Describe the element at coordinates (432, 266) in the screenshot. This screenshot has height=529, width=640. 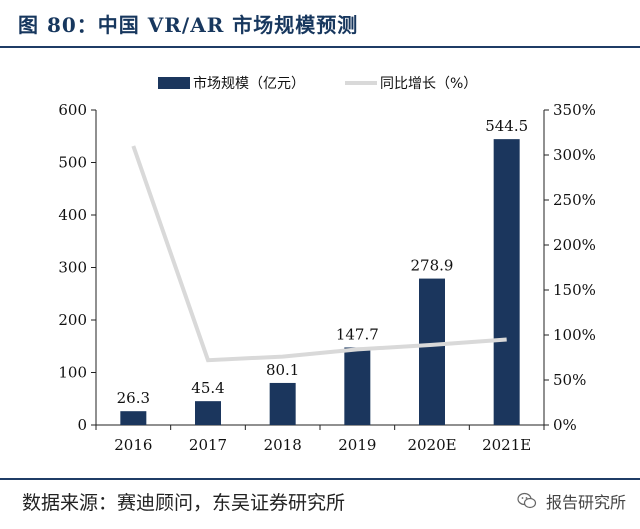
I see `data-label: 278.9` at that location.